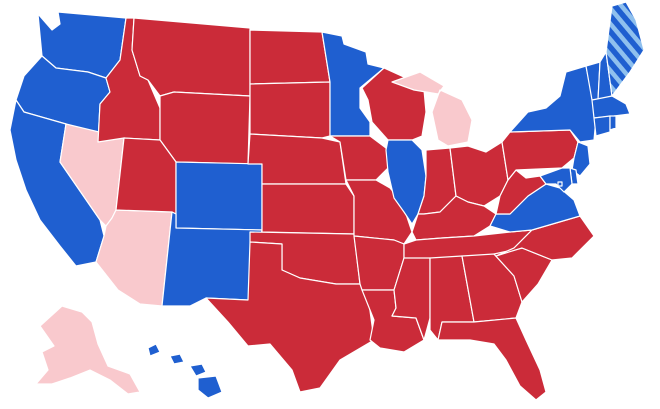  Describe the element at coordinates (625, 49) in the screenshot. I see `state-maine` at that location.